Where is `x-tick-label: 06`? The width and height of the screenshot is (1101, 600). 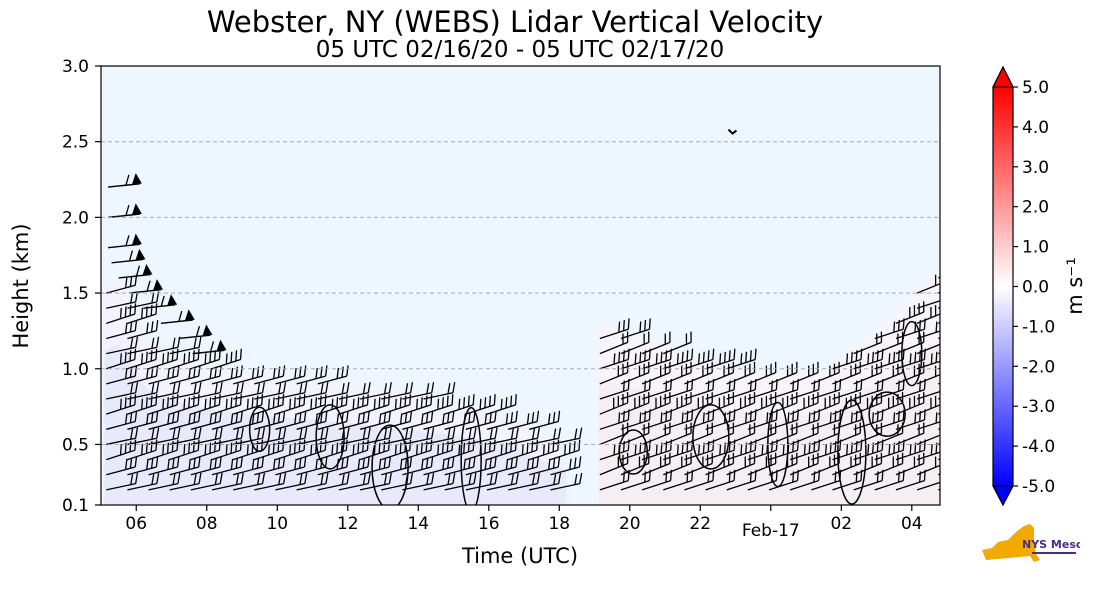
x-tick-label: 06 is located at coordinates (136, 524).